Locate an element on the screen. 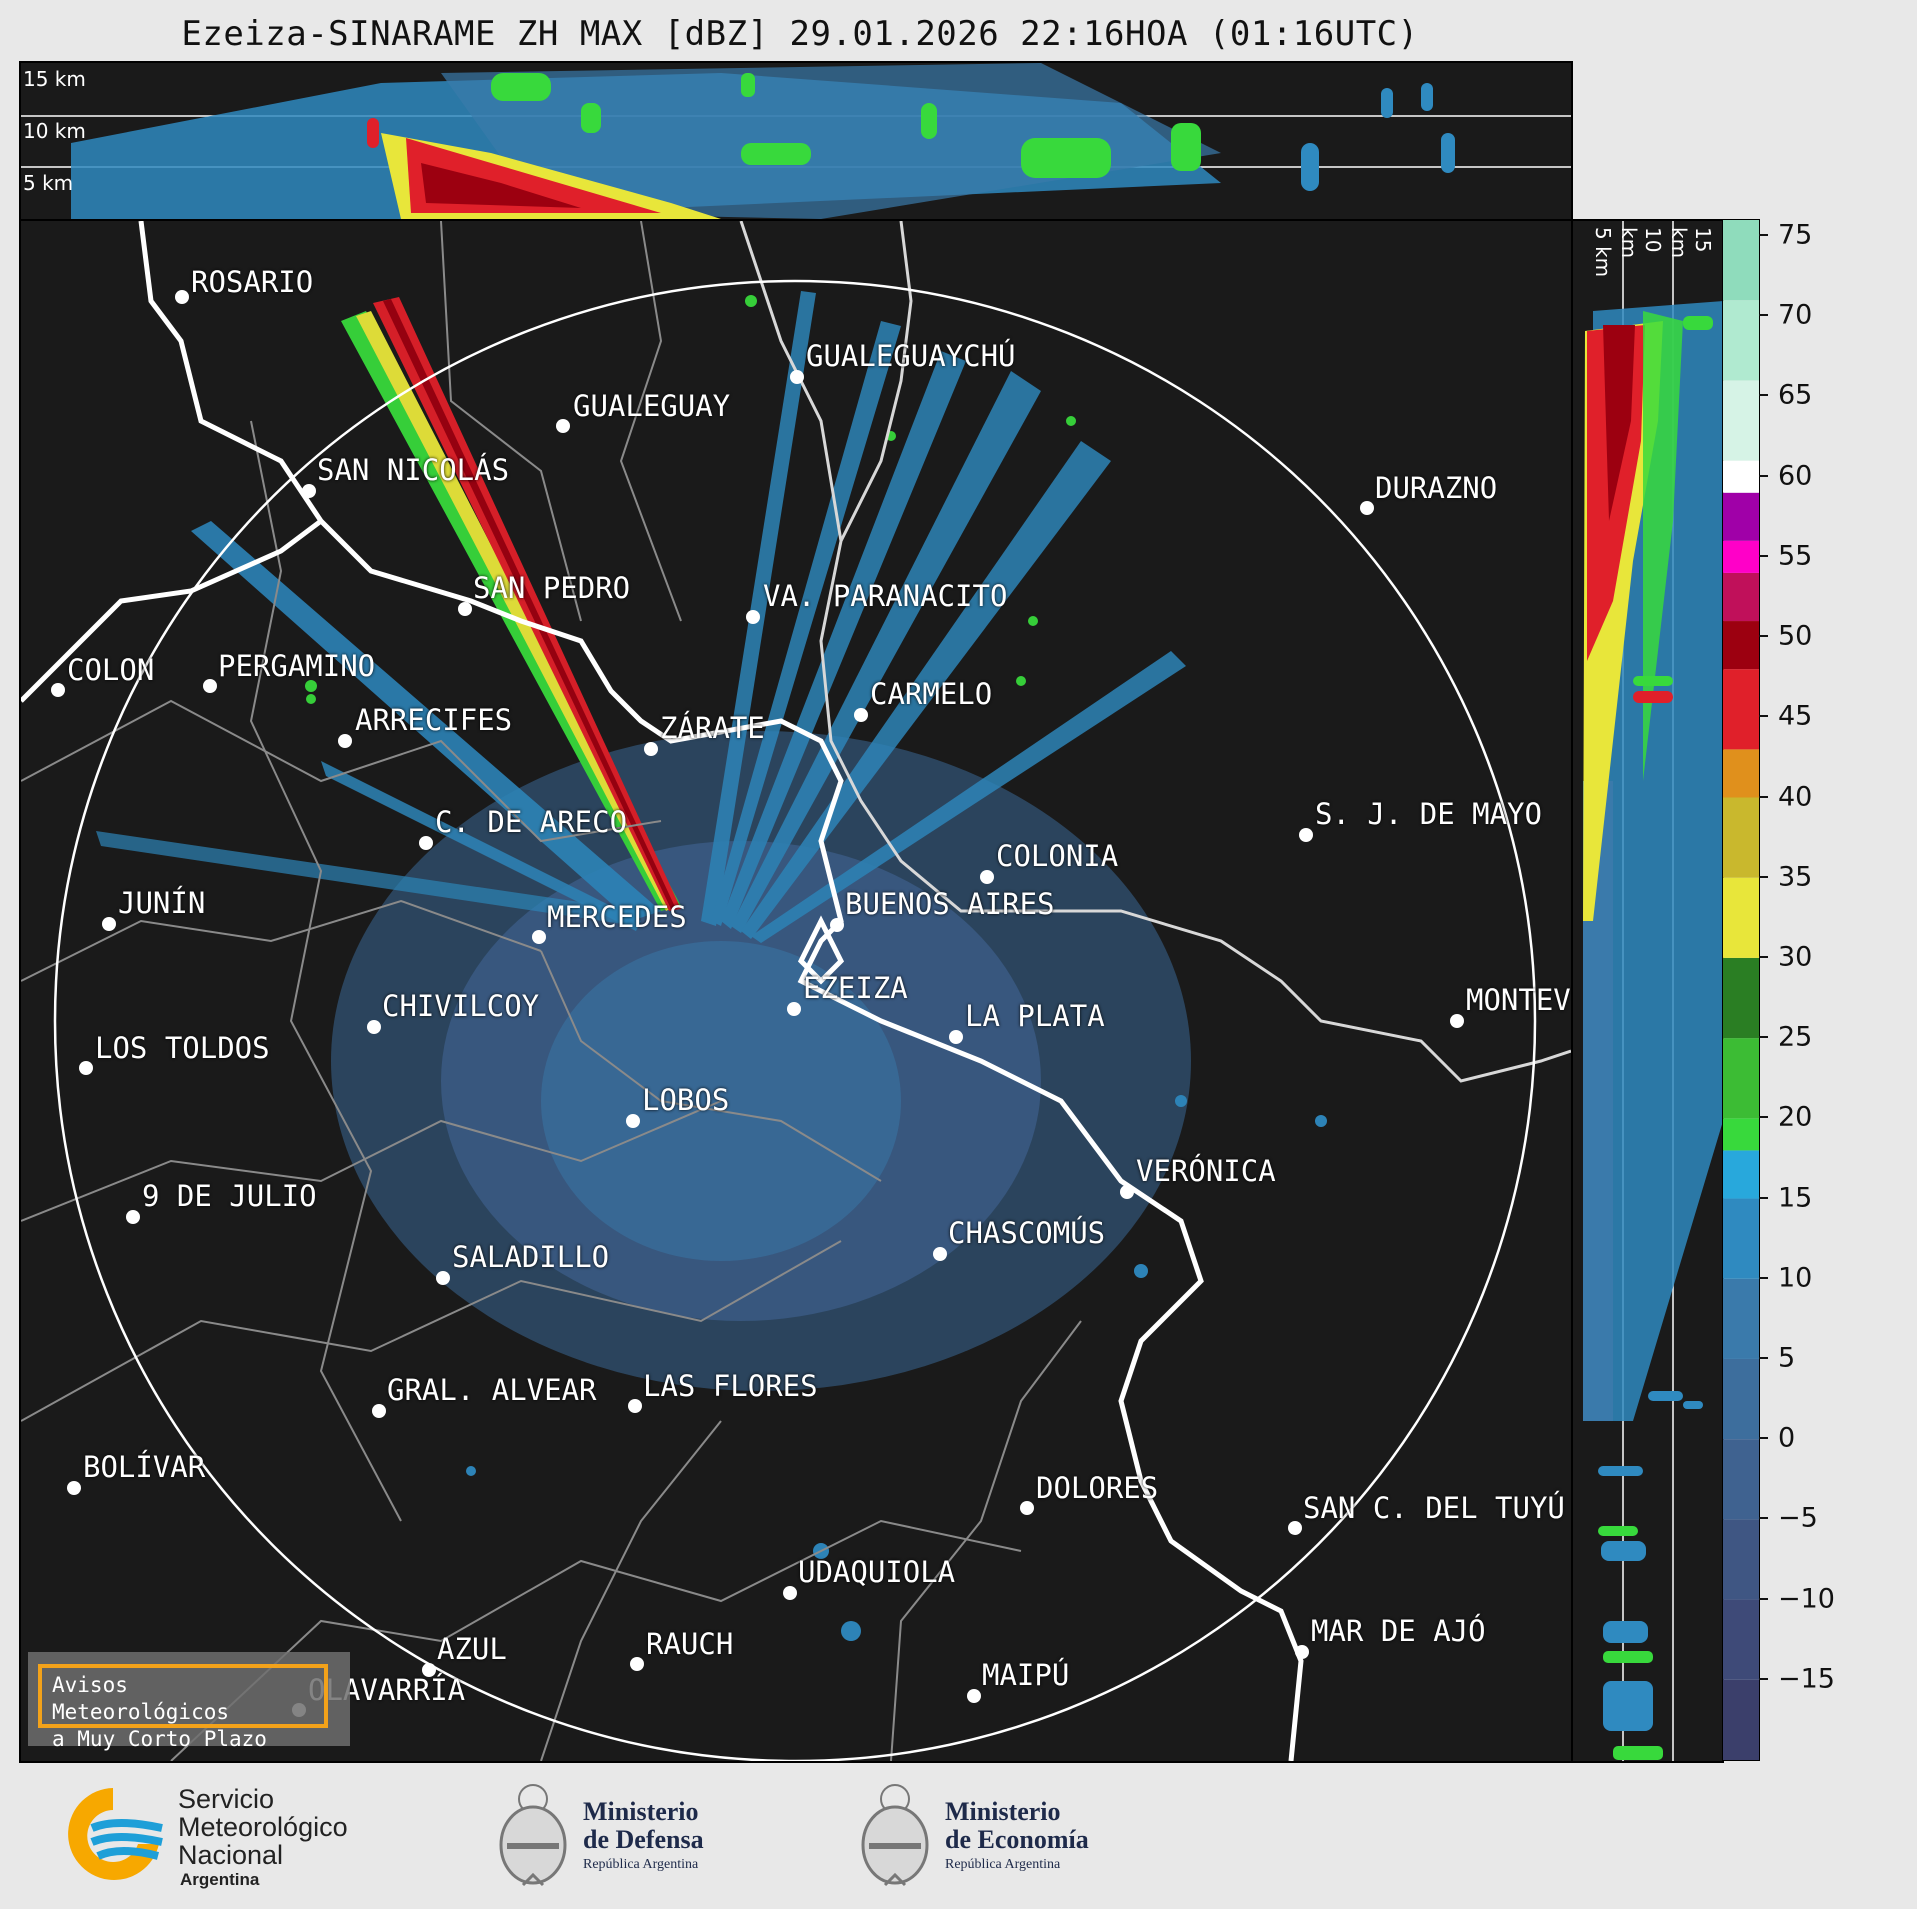  colorbar-tick-label: 35 is located at coordinates (1795, 877).